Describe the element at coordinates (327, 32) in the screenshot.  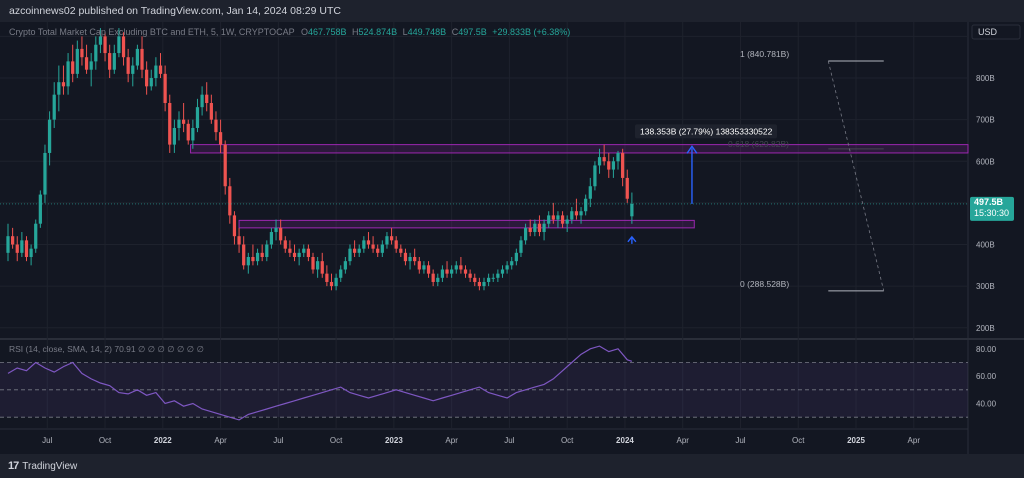
I see `open-value: 467.758B` at that location.